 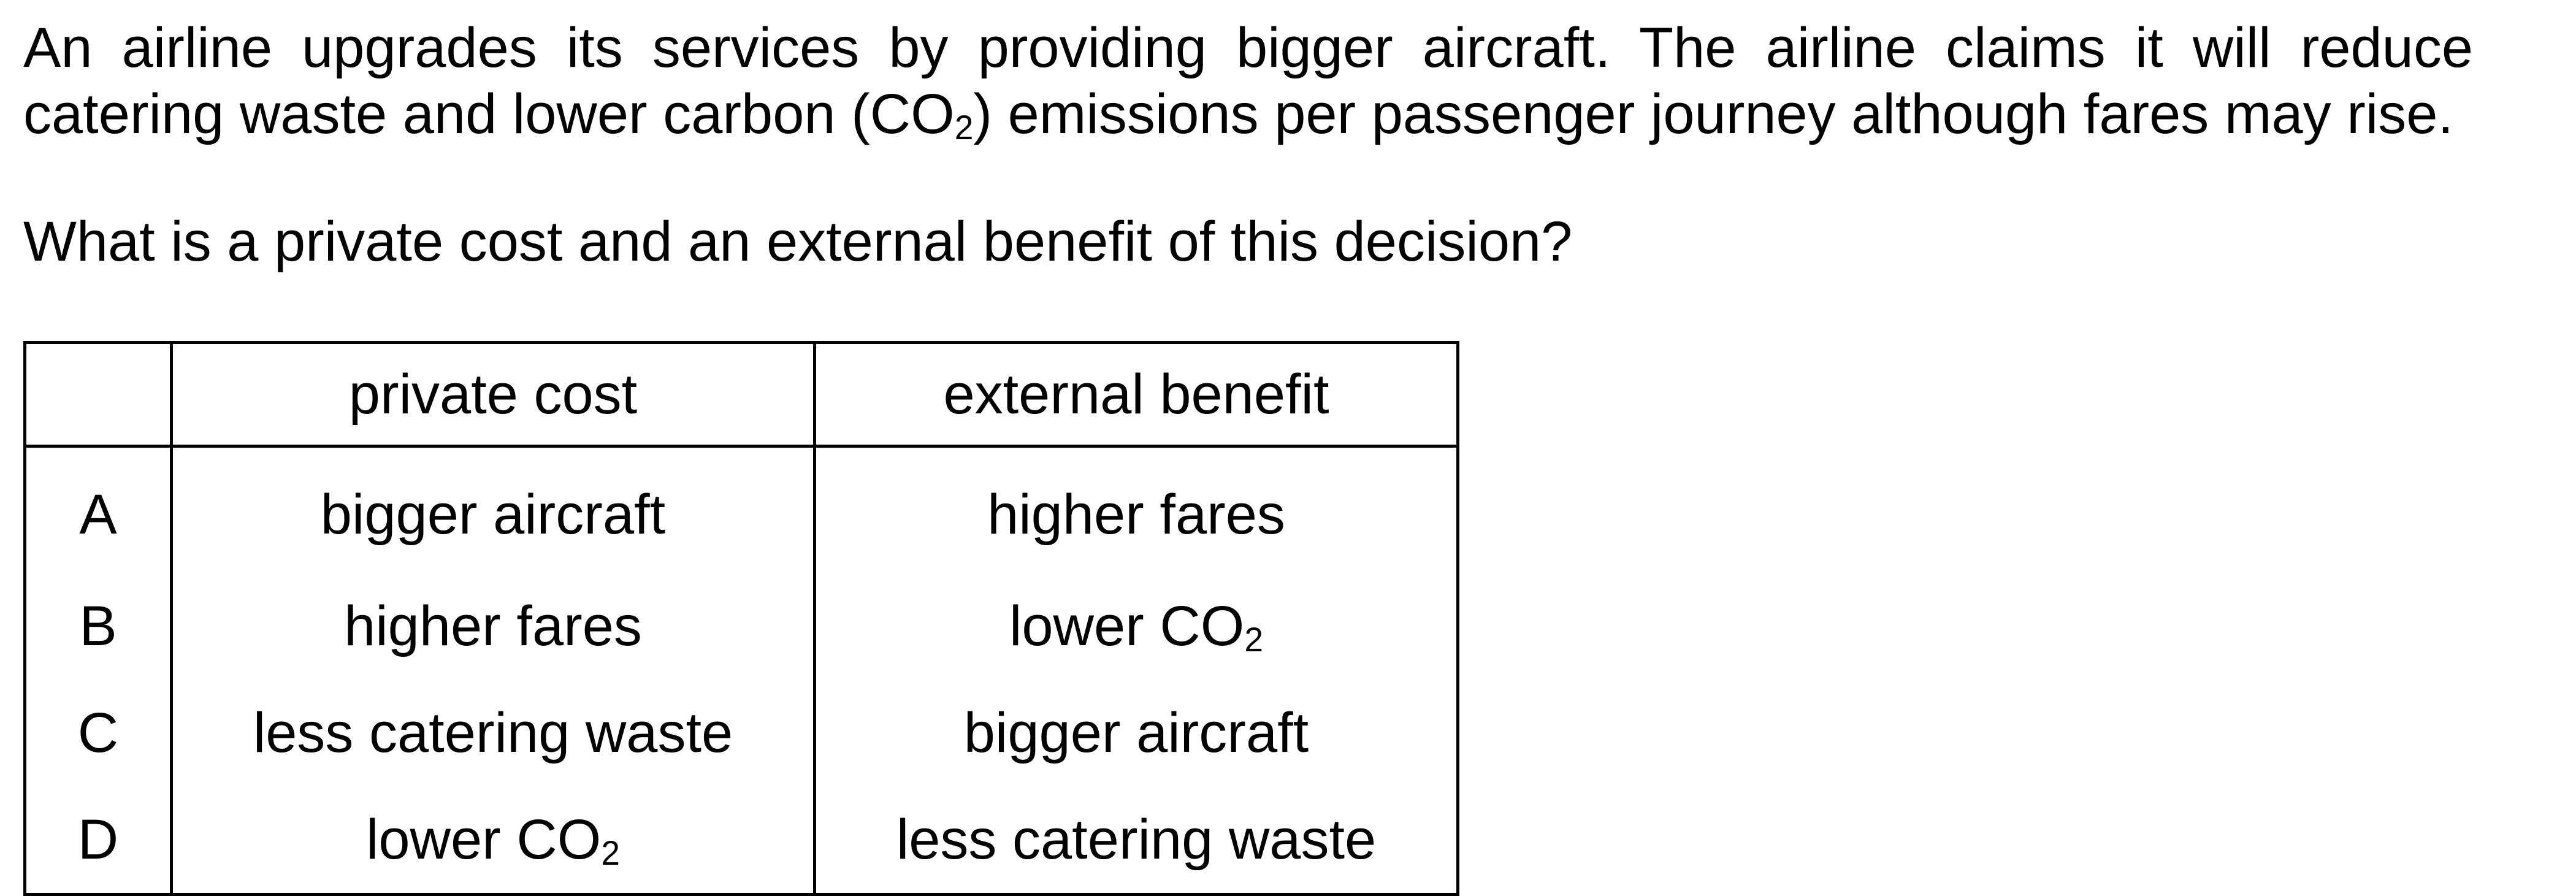 I want to click on header-external-benefit: external benefit, so click(x=1136, y=394).